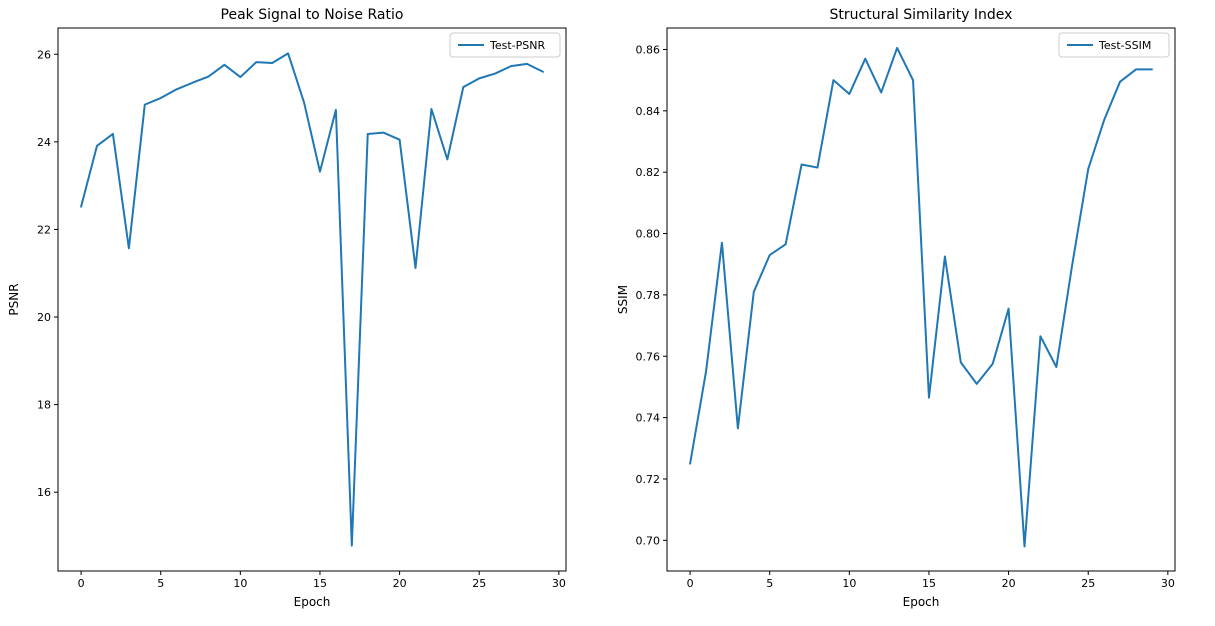 The height and width of the screenshot is (626, 1215). Describe the element at coordinates (14, 299) in the screenshot. I see `y-axis-label: PSNR` at that location.